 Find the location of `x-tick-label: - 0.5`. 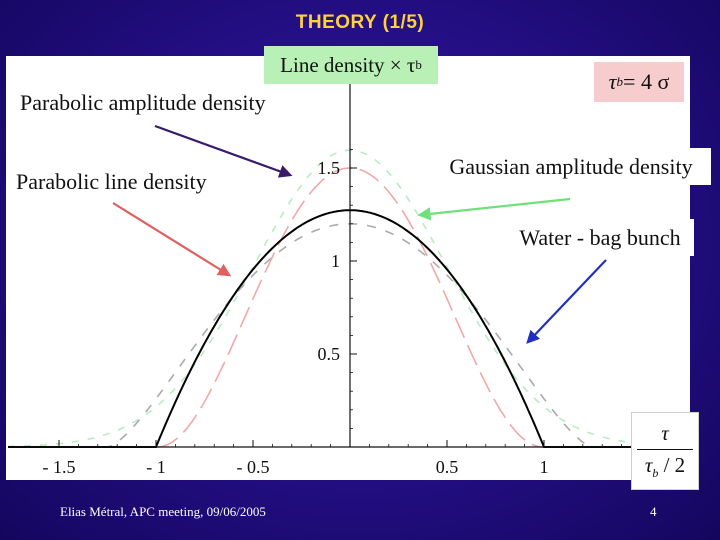

x-tick-label: - 0.5 is located at coordinates (253, 467).